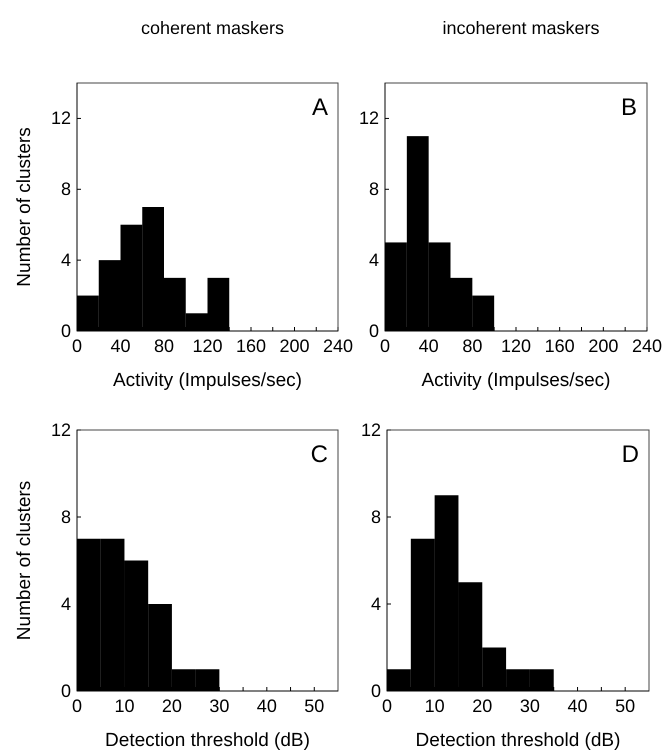 Image resolution: width=668 pixels, height=754 pixels. Describe the element at coordinates (630, 454) in the screenshot. I see `annotation: D` at that location.